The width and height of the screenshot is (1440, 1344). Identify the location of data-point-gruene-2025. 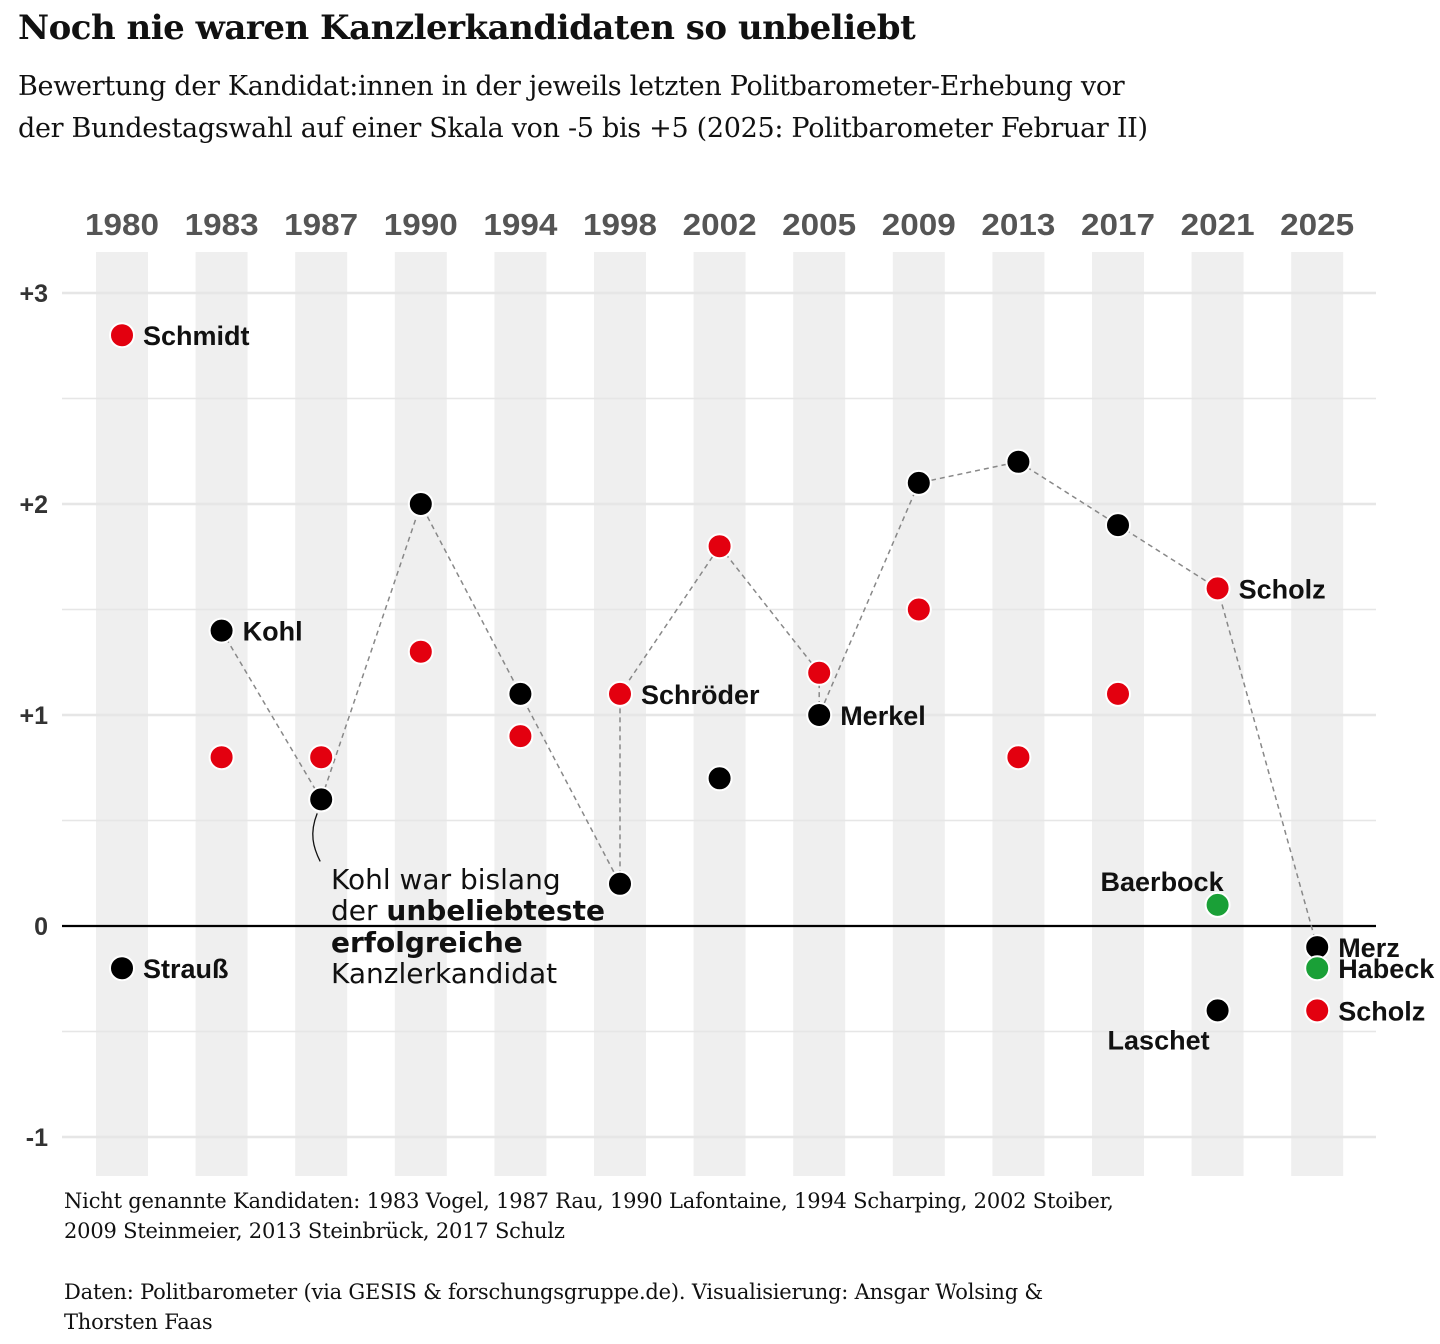
(1317, 968).